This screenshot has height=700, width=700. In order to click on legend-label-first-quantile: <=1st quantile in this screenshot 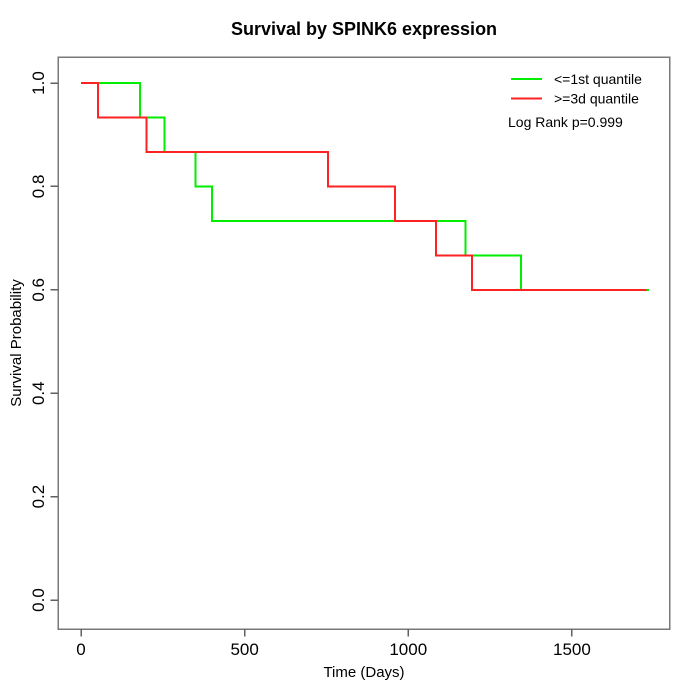, I will do `click(598, 79)`.